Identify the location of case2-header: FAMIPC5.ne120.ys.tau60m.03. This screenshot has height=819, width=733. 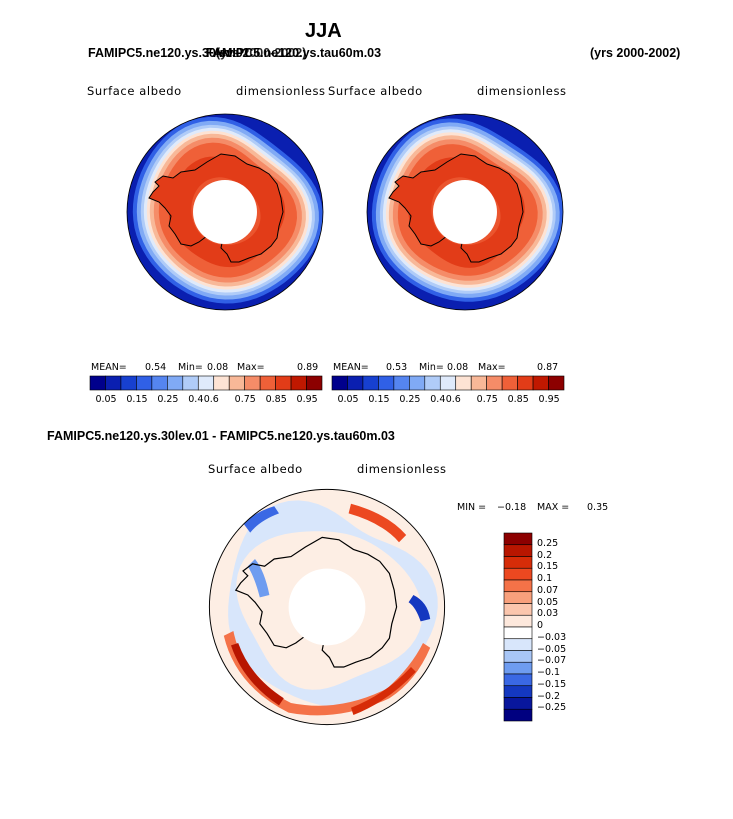
(294, 53).